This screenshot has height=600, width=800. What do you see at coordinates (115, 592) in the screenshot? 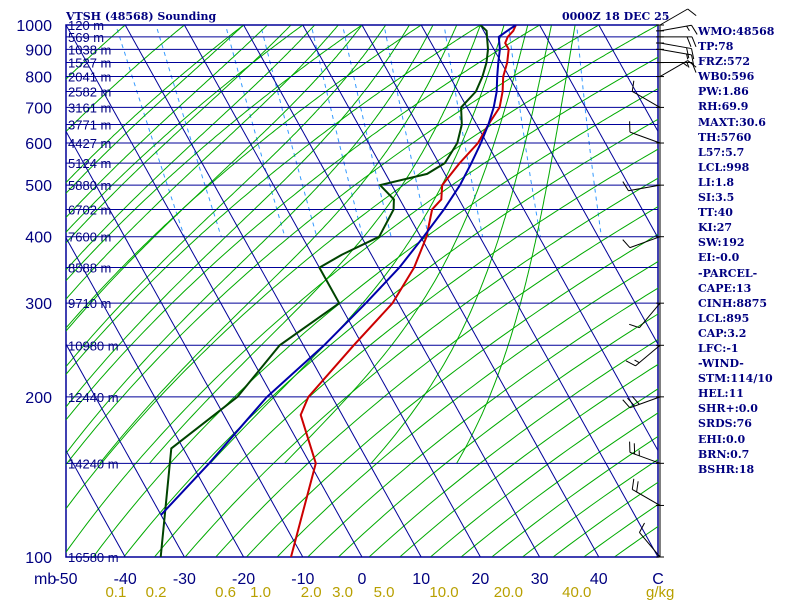
I see `mixing-ratio-label: 0.1` at bounding box center [115, 592].